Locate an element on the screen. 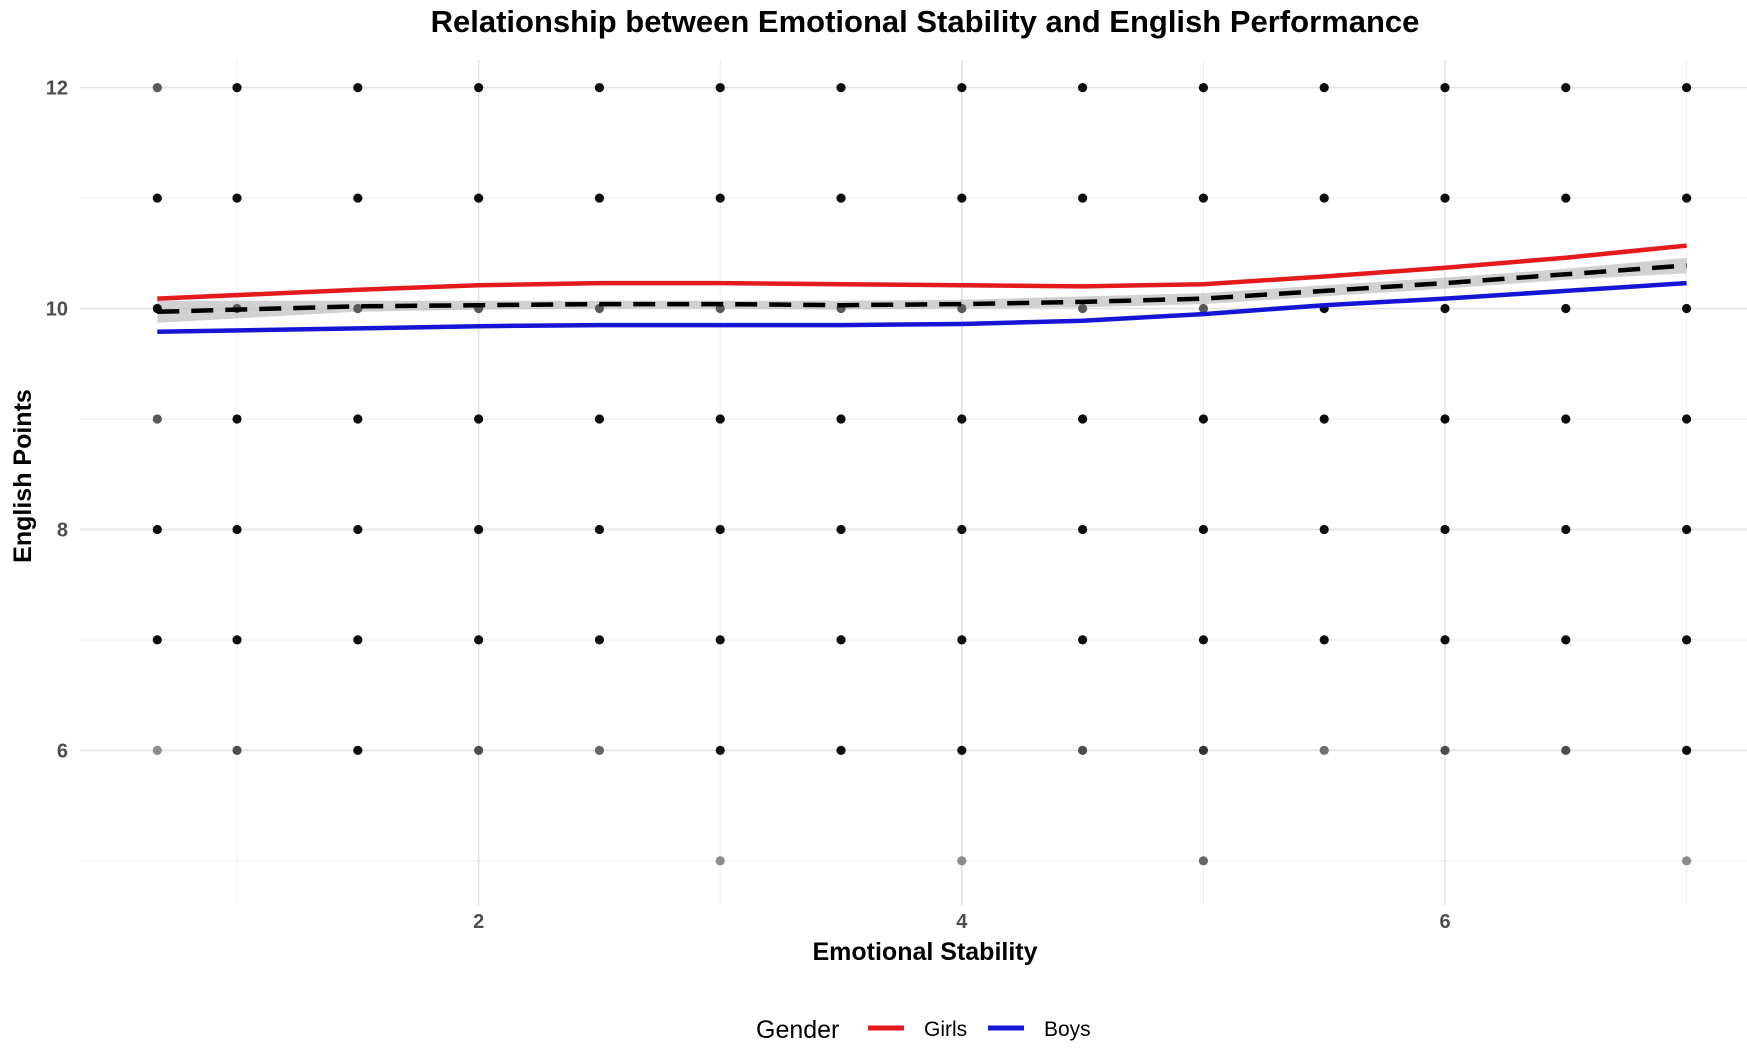  x-tick-label: 2 is located at coordinates (478, 922).